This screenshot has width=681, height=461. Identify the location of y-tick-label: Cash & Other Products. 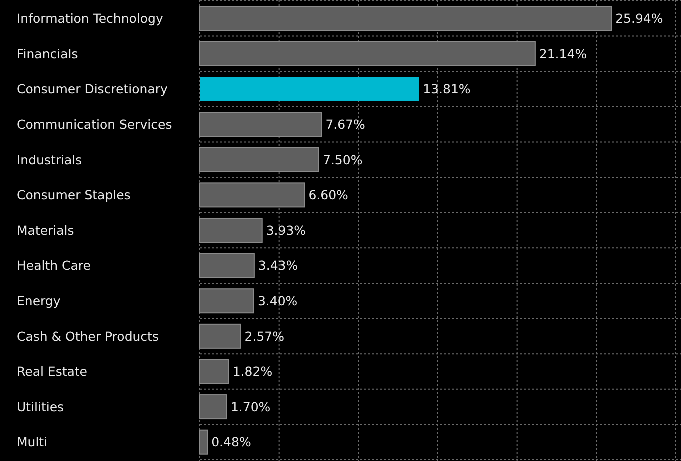
(88, 336).